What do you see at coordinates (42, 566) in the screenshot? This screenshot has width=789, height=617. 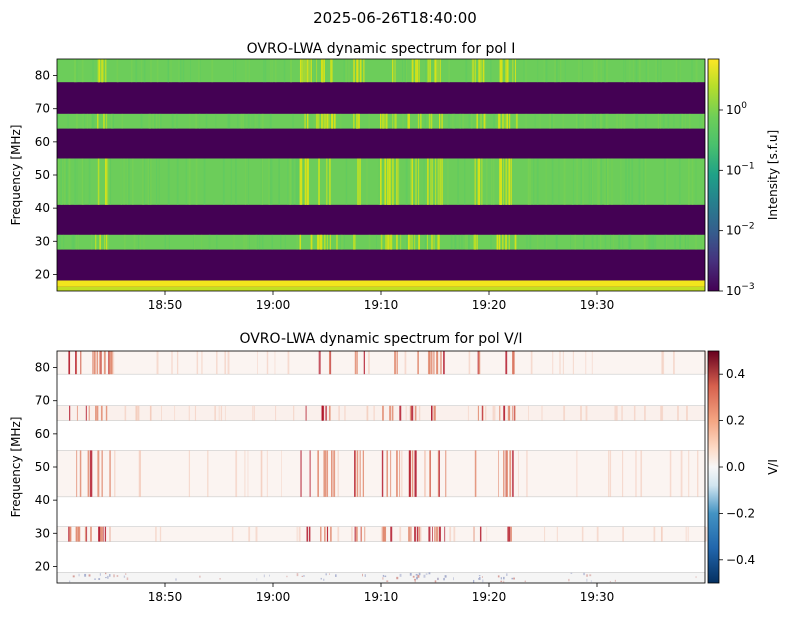 I see `y-tick-label: 20` at bounding box center [42, 566].